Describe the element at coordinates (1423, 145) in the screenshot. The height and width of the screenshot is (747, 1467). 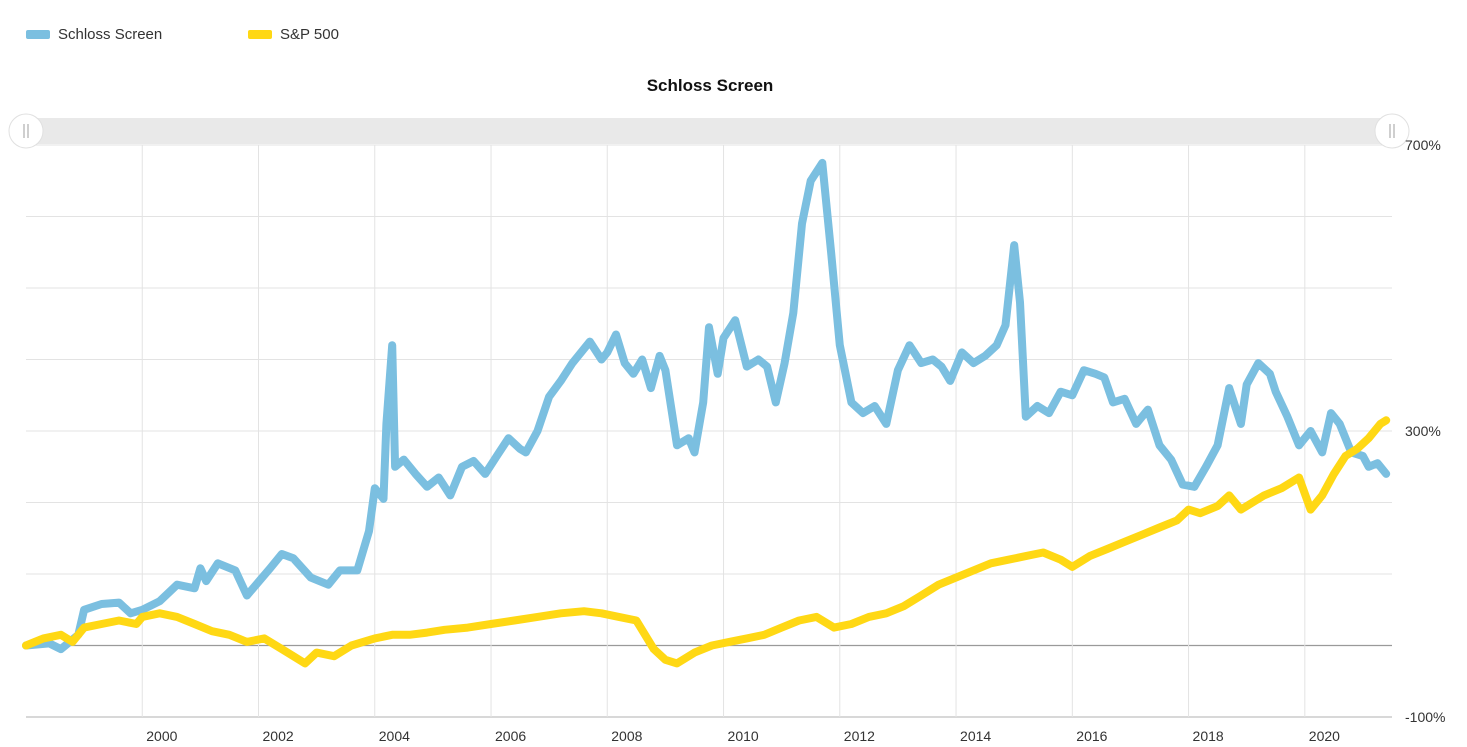
I see `y-tick-label: 700%` at that location.